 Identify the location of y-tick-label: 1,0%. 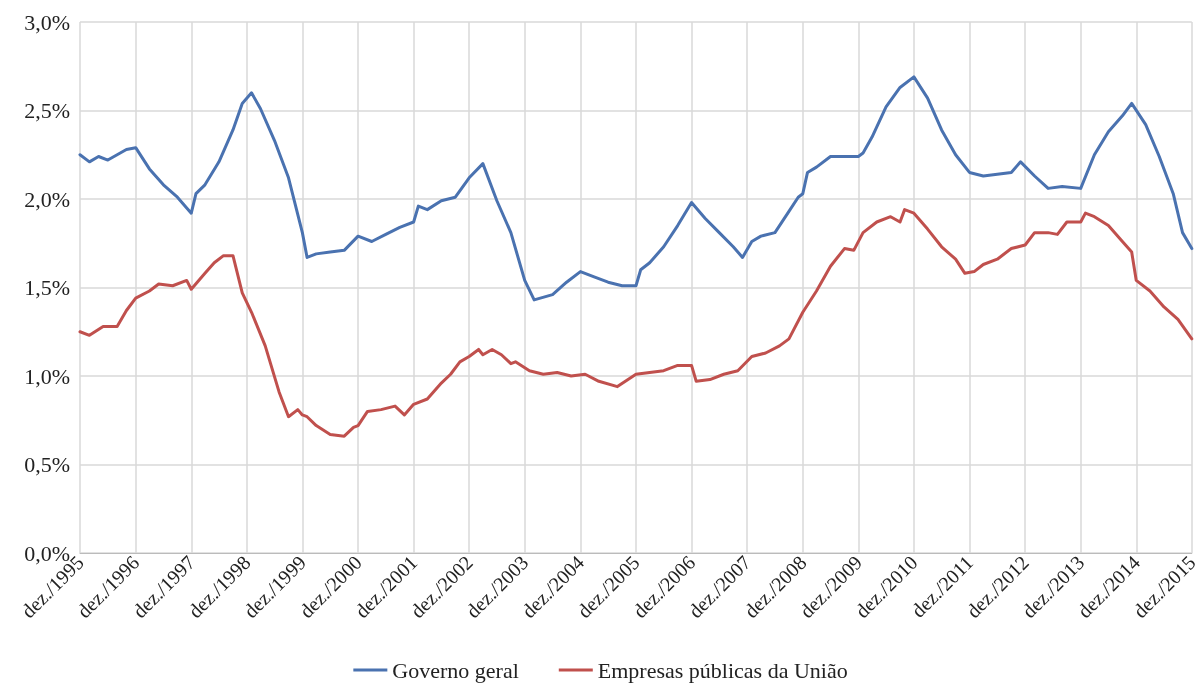
(47, 376).